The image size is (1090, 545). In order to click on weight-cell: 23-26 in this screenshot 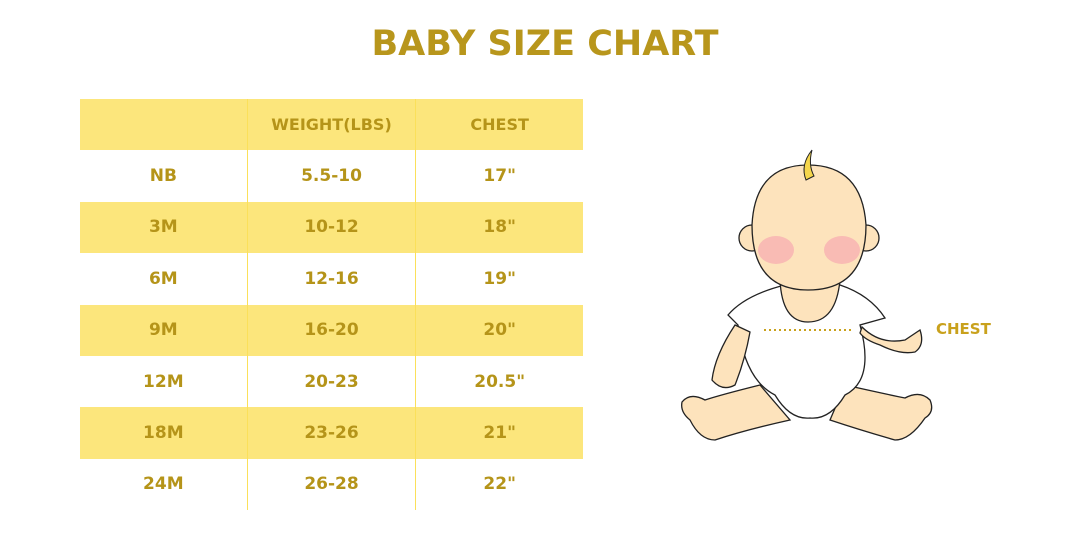, I will do `click(331, 433)`.